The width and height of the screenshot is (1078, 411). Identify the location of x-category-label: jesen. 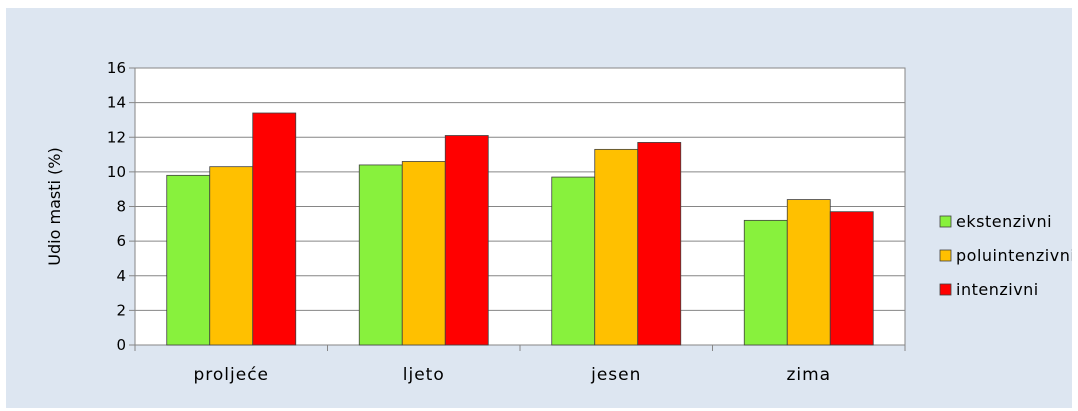
(615, 375).